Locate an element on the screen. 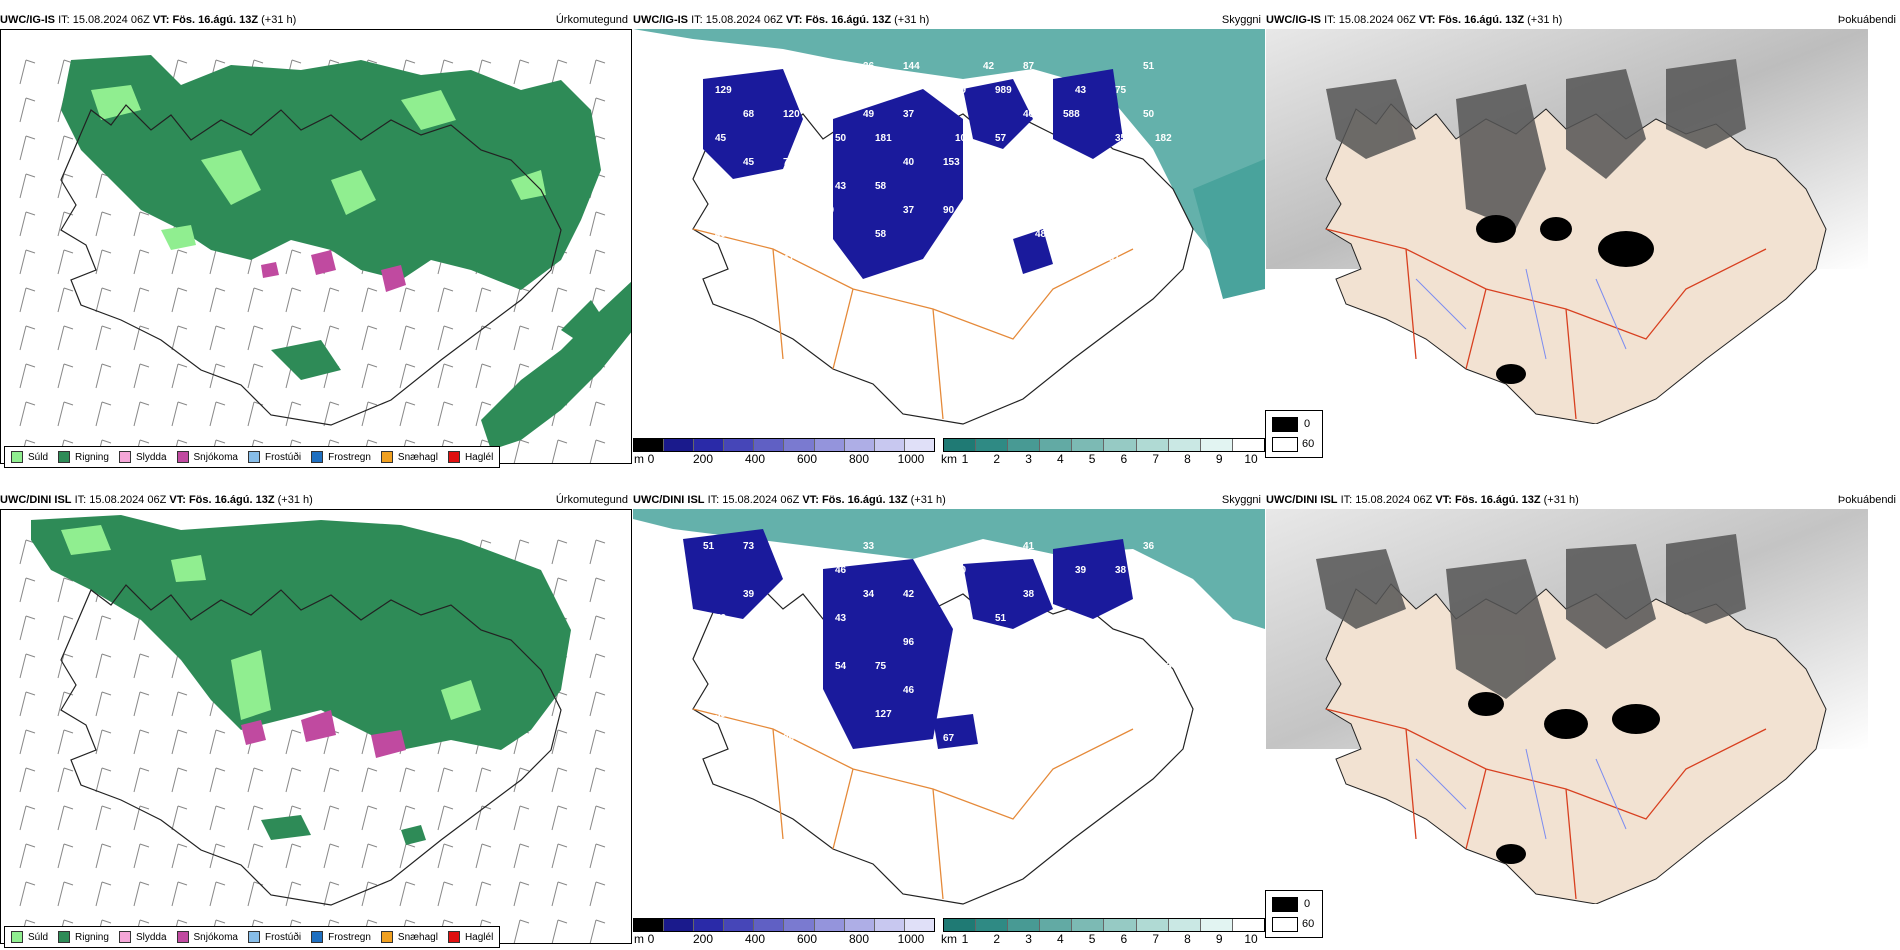 This screenshot has width=1900, height=950. precip-legend-label: Slydda is located at coordinates (151, 937).